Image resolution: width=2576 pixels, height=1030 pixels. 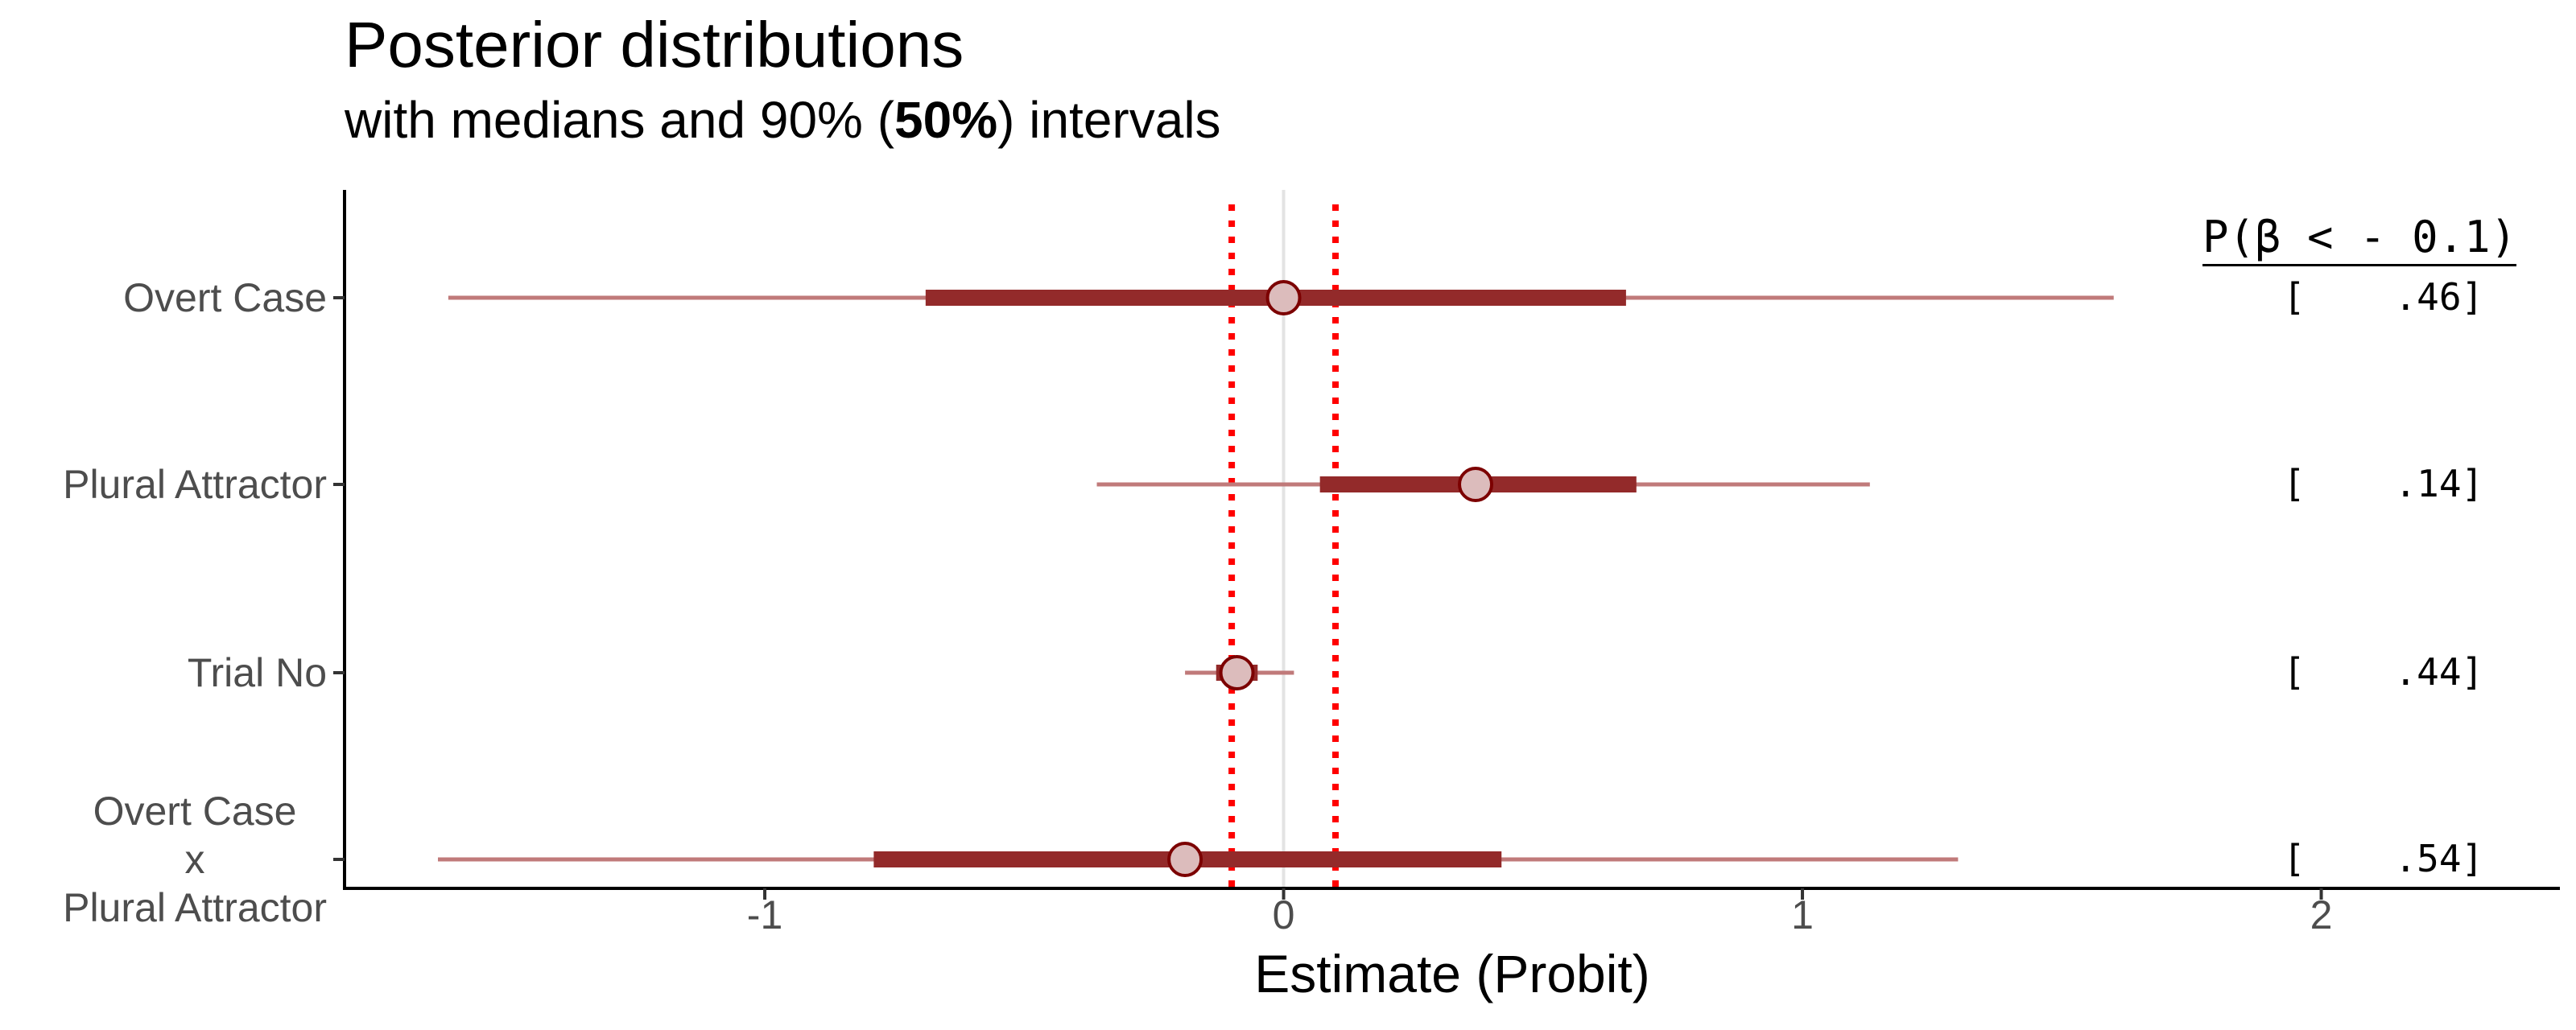 What do you see at coordinates (2383, 483) in the screenshot?
I see `probability-value-2: [ .14]` at bounding box center [2383, 483].